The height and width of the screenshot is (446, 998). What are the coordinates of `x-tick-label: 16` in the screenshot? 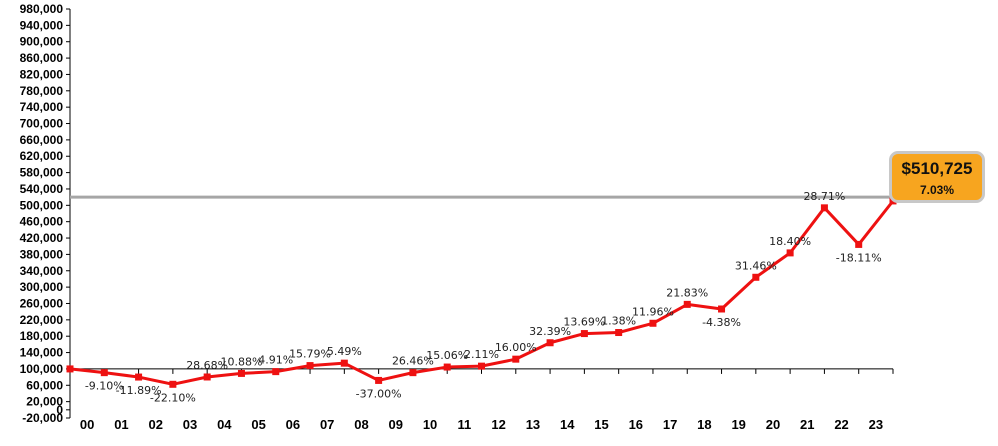 It's located at (636, 424).